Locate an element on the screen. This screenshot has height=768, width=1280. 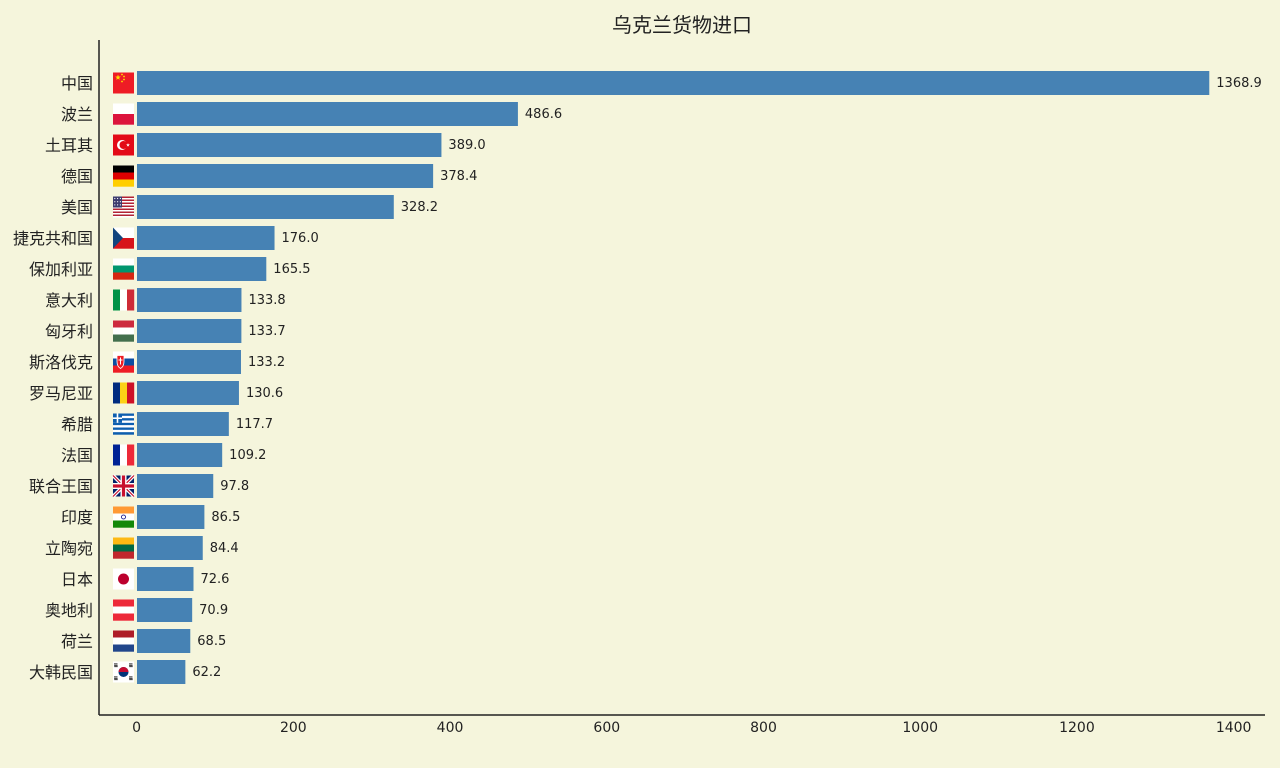
value-label: 84.4 is located at coordinates (224, 548).